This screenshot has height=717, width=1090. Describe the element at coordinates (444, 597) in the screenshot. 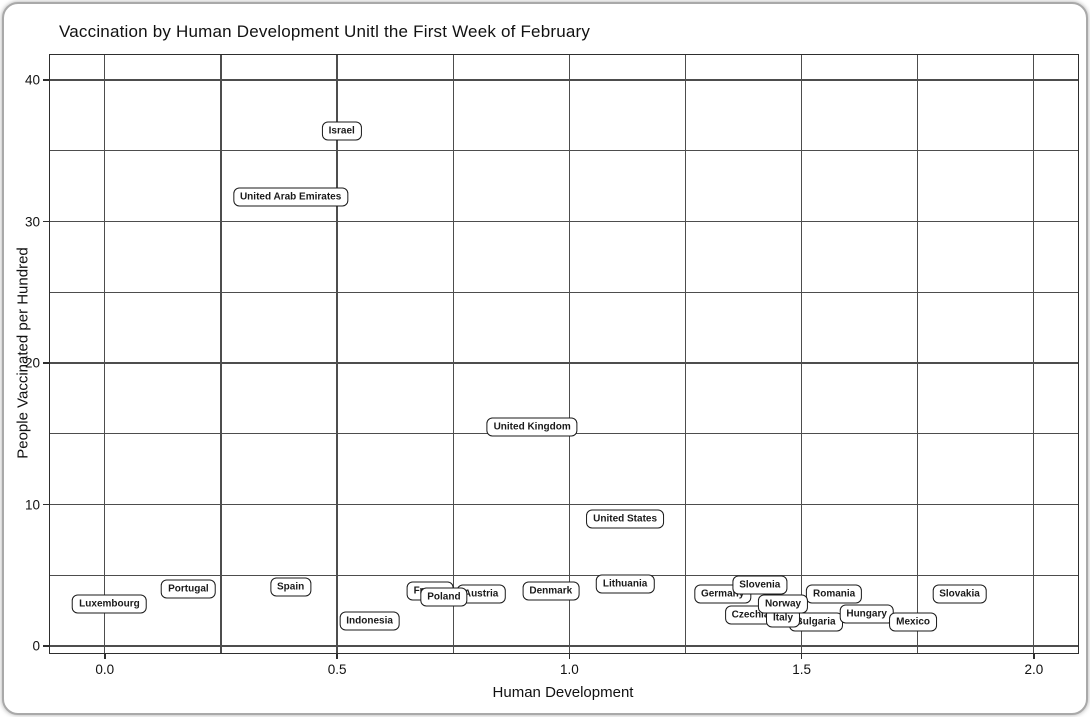

I see `country-label-poland: Poland` at that location.